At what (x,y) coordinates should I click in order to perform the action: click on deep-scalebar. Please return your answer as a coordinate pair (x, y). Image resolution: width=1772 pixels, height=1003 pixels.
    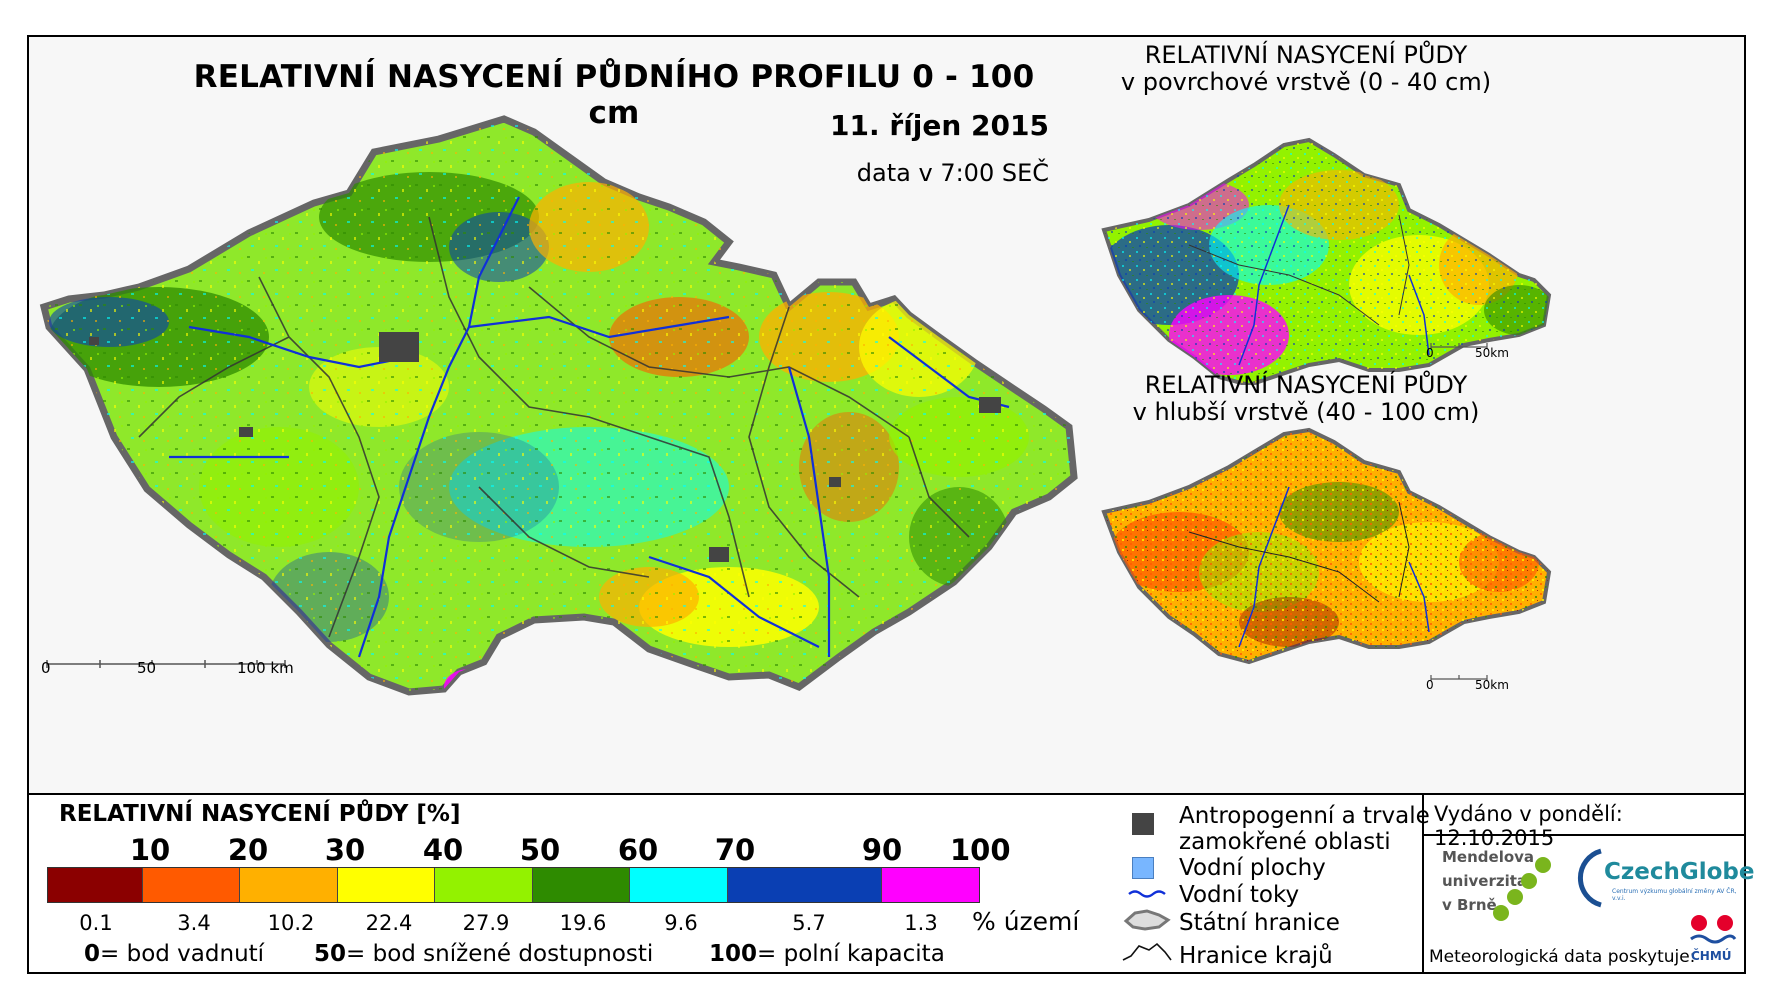
    Looking at the image, I should click on (1459, 678).